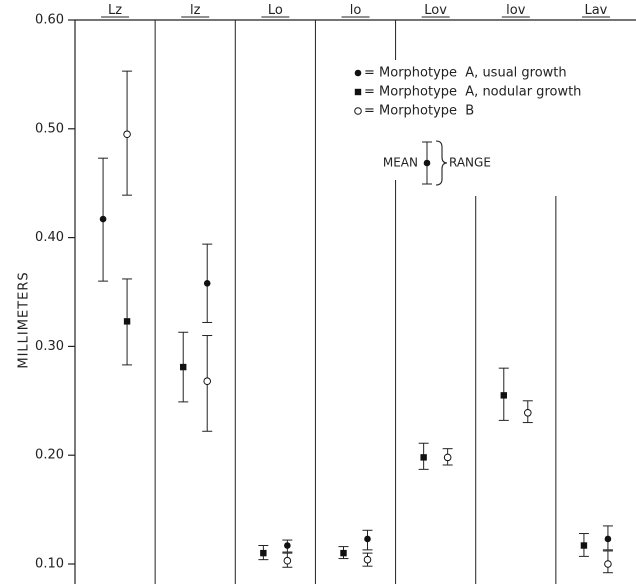 Image resolution: width=636 pixels, height=584 pixels. What do you see at coordinates (55, 292) in the screenshot?
I see `y-ticks: 0.10 0.20 0.30 0.40 0.50 0.60` at bounding box center [55, 292].